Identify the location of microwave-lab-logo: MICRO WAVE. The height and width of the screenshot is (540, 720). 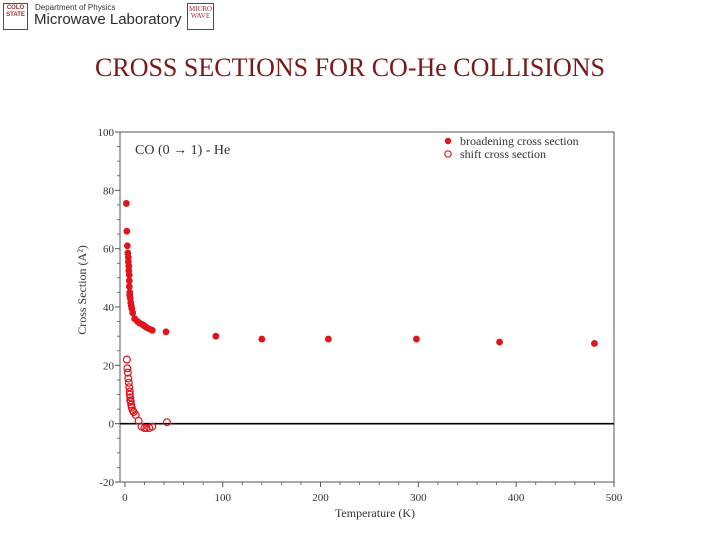
(200, 16).